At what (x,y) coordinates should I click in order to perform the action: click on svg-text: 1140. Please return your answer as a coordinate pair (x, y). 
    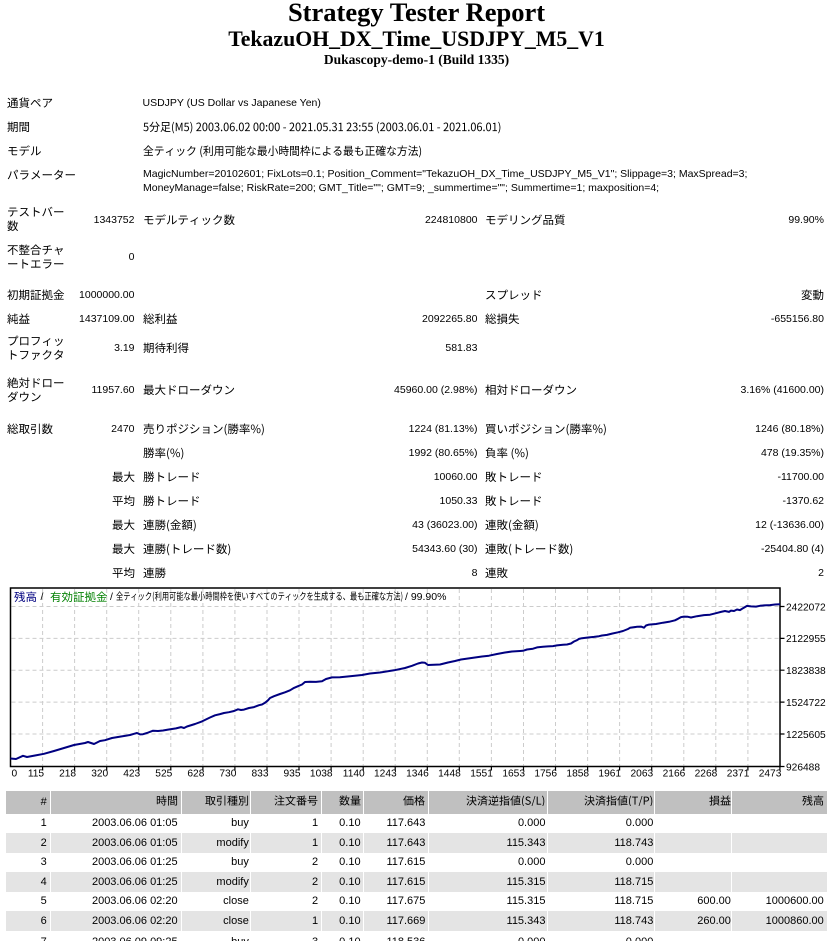
    Looking at the image, I should click on (354, 774).